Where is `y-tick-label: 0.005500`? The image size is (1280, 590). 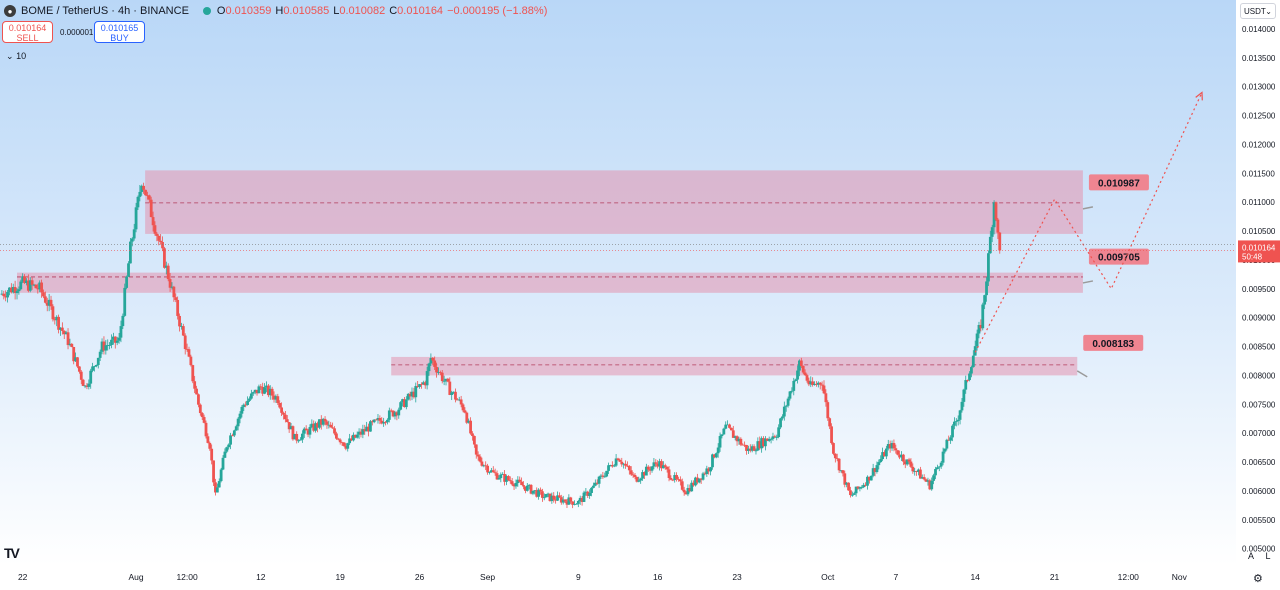 y-tick-label: 0.005500 is located at coordinates (1259, 520).